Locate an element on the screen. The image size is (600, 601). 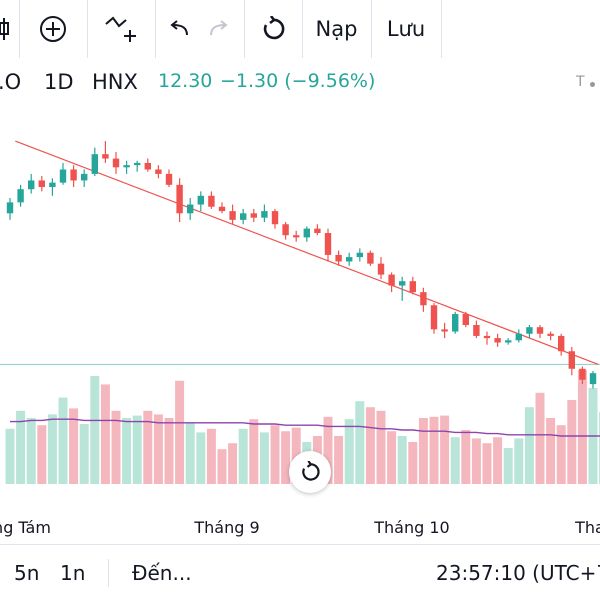
clock-timezone: 23:57:10 (UTC+7 is located at coordinates (518, 573).